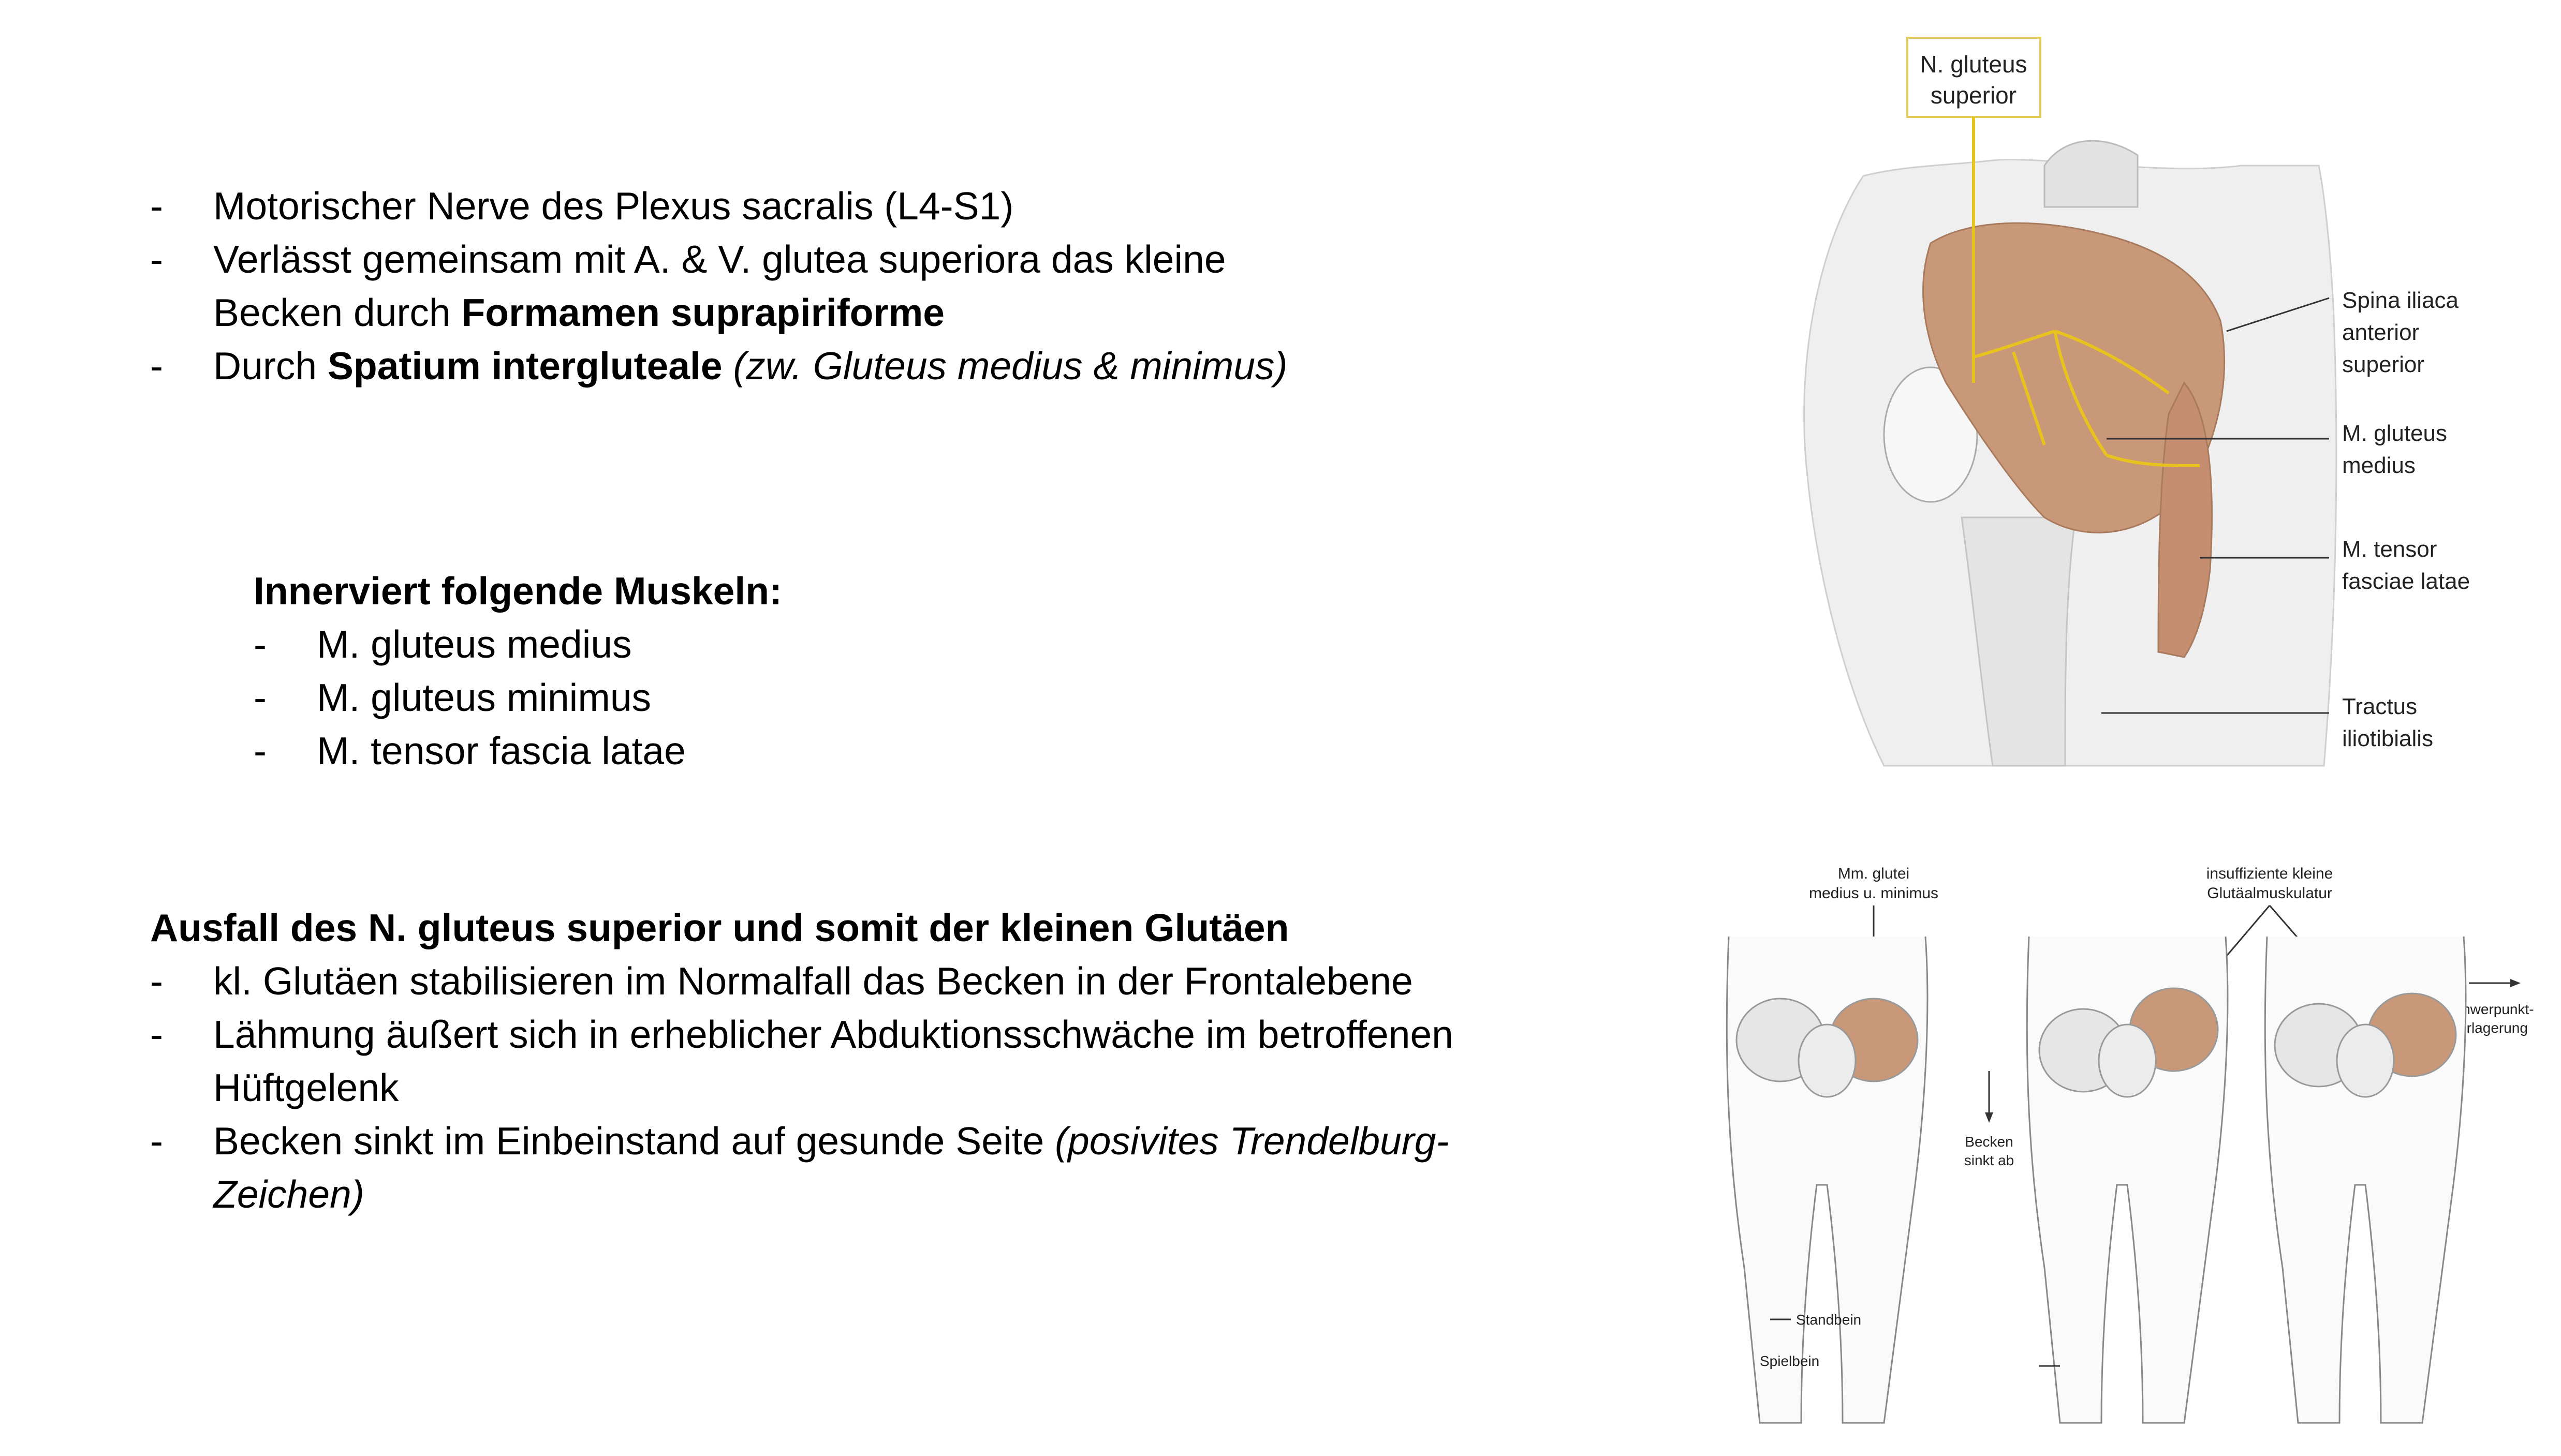 The image size is (2561, 1456). Describe the element at coordinates (2185, 519) in the screenshot. I see `tensor-muscle-shape` at that location.